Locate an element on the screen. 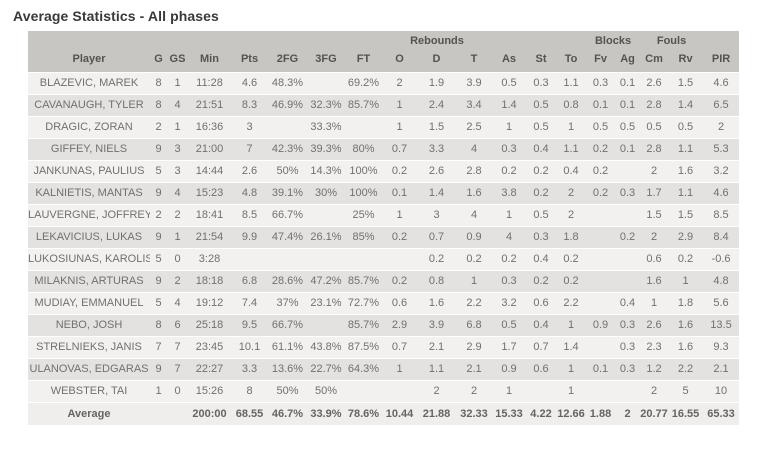  stat-cell: 6.8 is located at coordinates (474, 325).